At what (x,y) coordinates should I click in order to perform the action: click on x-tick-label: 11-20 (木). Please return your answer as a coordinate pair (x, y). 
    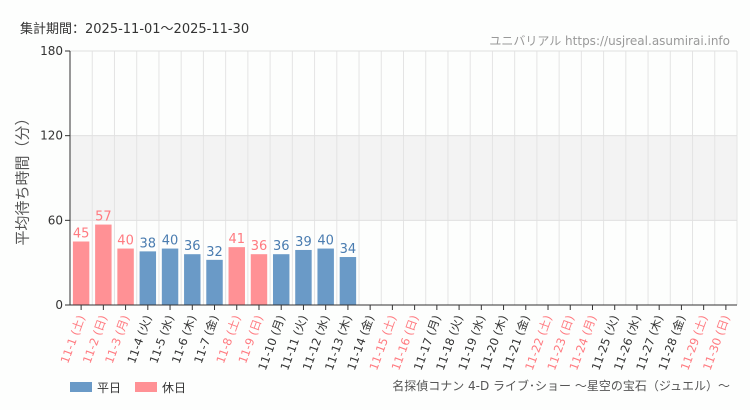
    Looking at the image, I should click on (494, 342).